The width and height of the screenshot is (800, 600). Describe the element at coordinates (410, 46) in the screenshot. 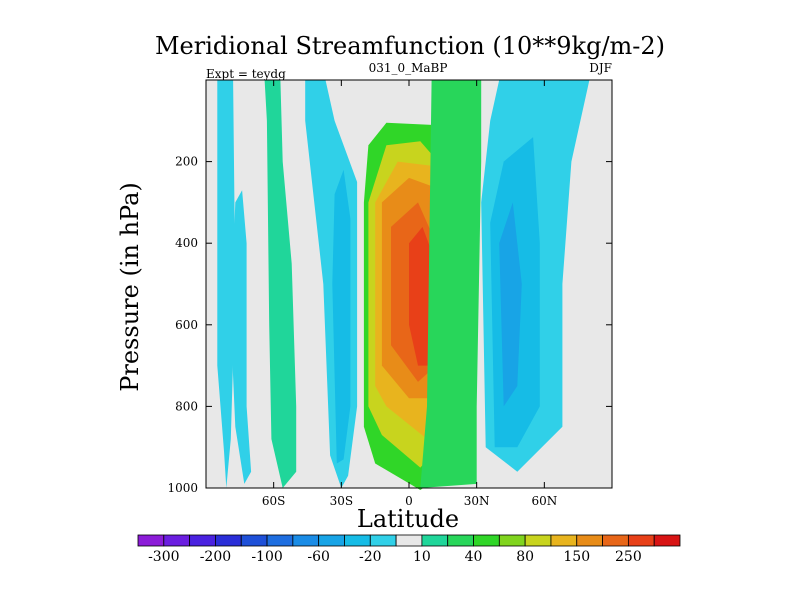

I see `chart-title: Meridional Streamfunction (10**9kg/m-2)` at that location.